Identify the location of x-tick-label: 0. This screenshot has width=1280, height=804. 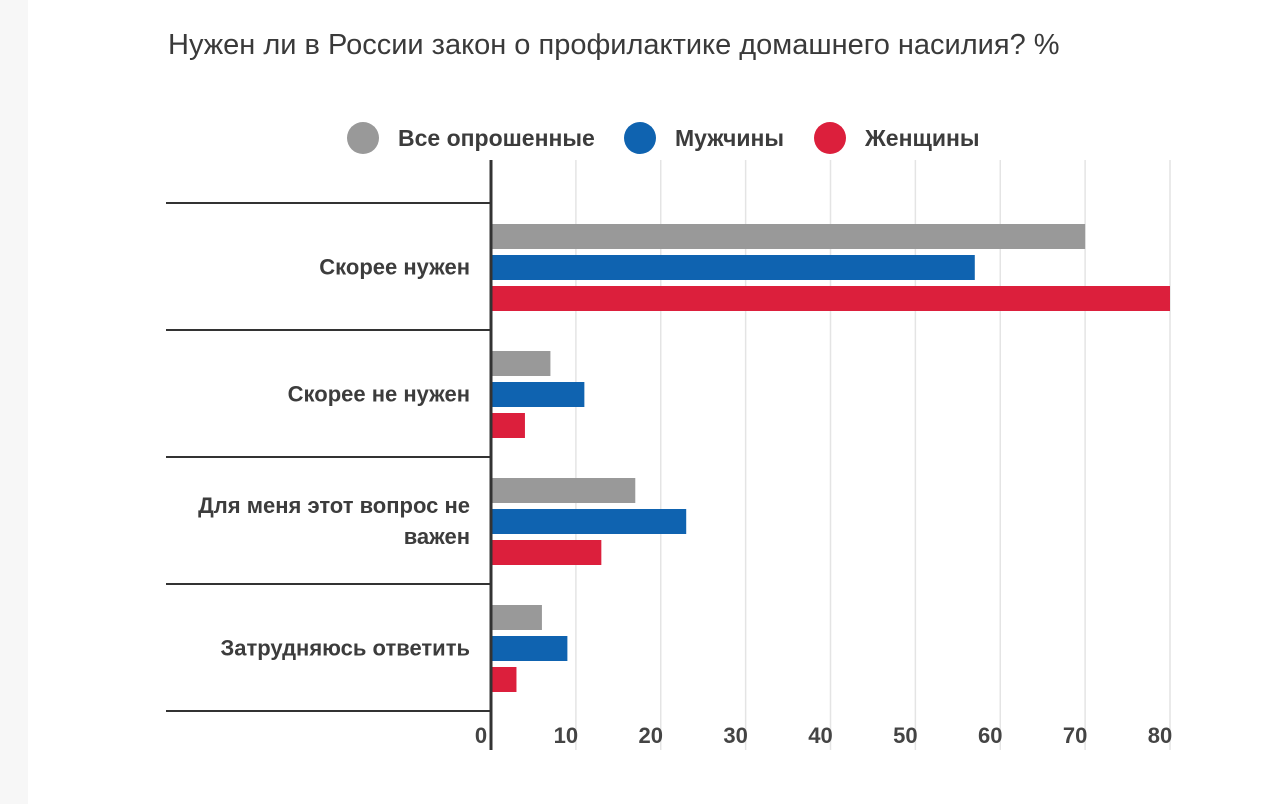
(481, 735).